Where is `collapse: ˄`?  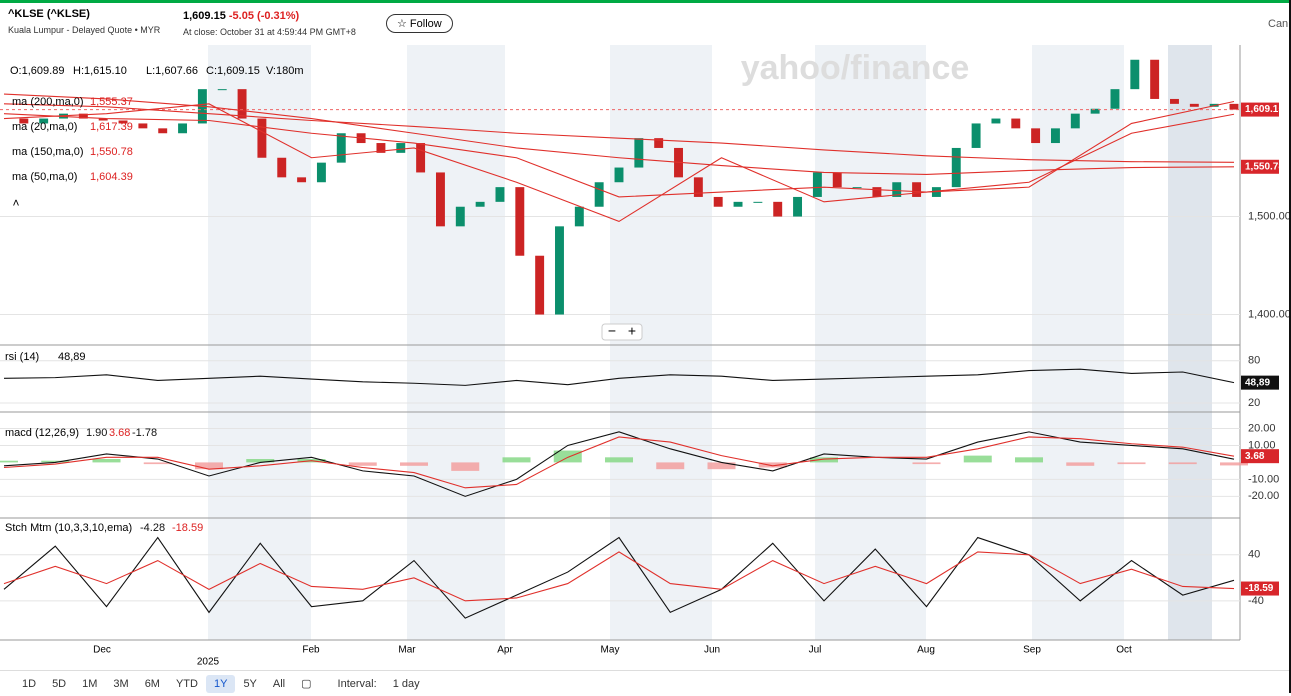
collapse: ˄ is located at coordinates (15, 203).